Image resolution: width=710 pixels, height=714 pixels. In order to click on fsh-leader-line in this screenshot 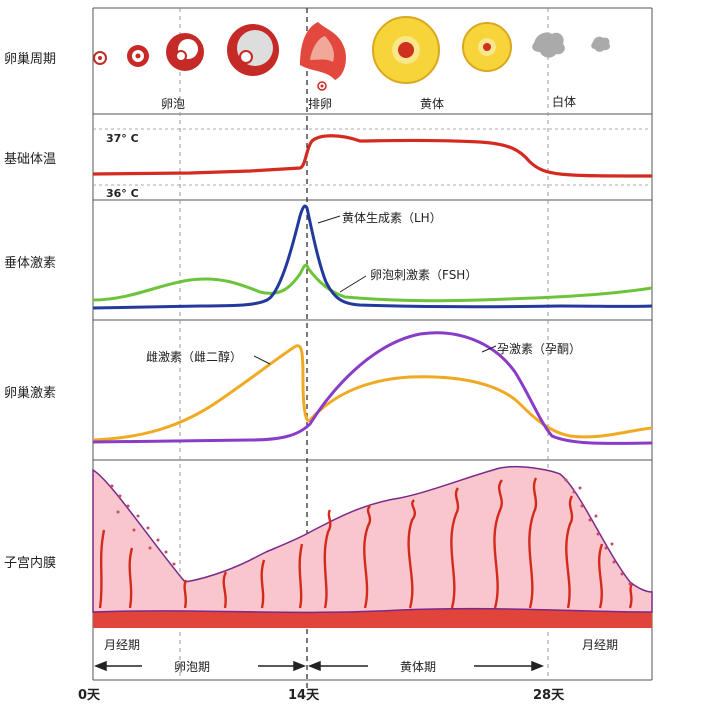, I will do `click(353, 284)`.